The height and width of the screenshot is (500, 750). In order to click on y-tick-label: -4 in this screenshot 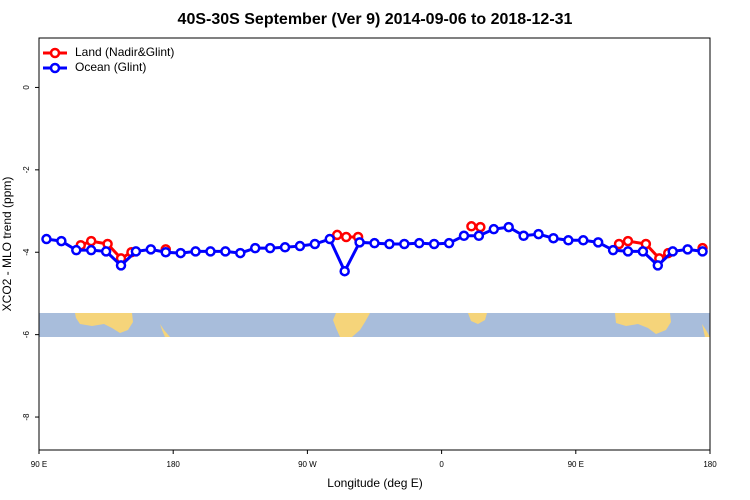, I will do `click(26, 252)`.